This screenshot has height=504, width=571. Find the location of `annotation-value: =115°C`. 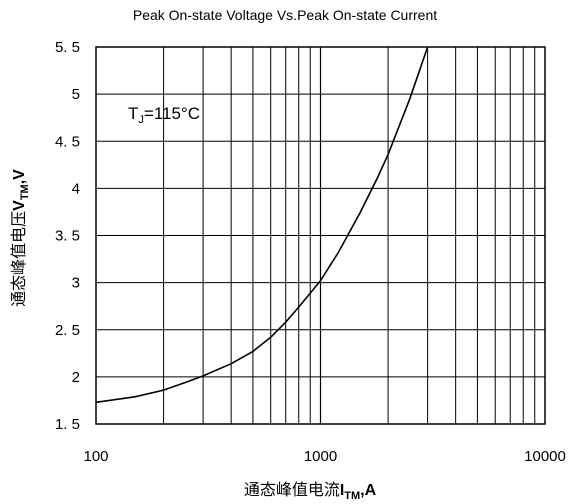

annotation-value: =115°C is located at coordinates (172, 113).